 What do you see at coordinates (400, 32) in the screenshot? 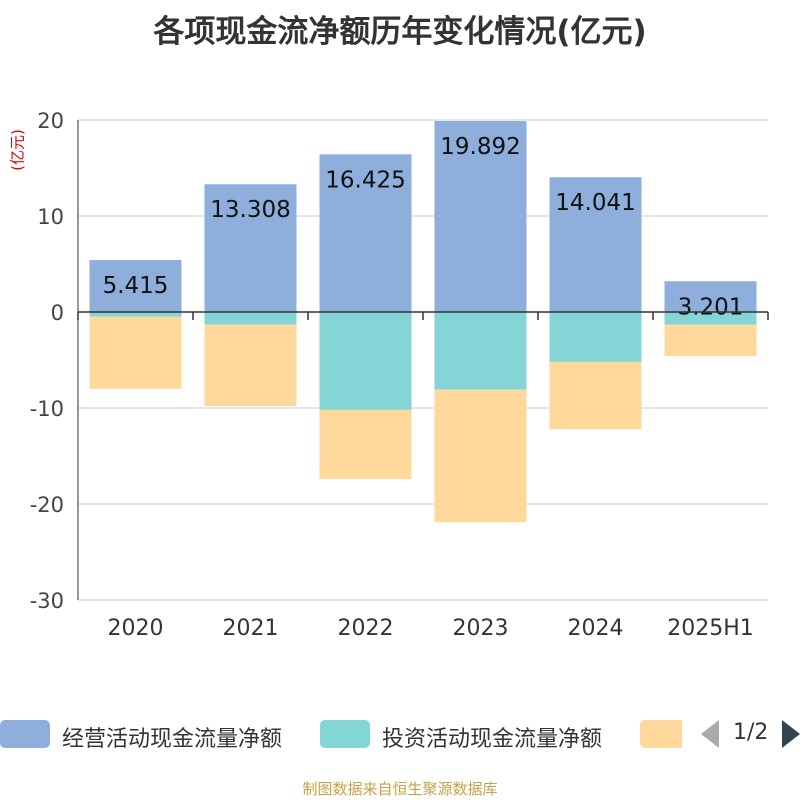
I see `chart-title: 各项现金流净额历年变化情况(亿元)` at bounding box center [400, 32].